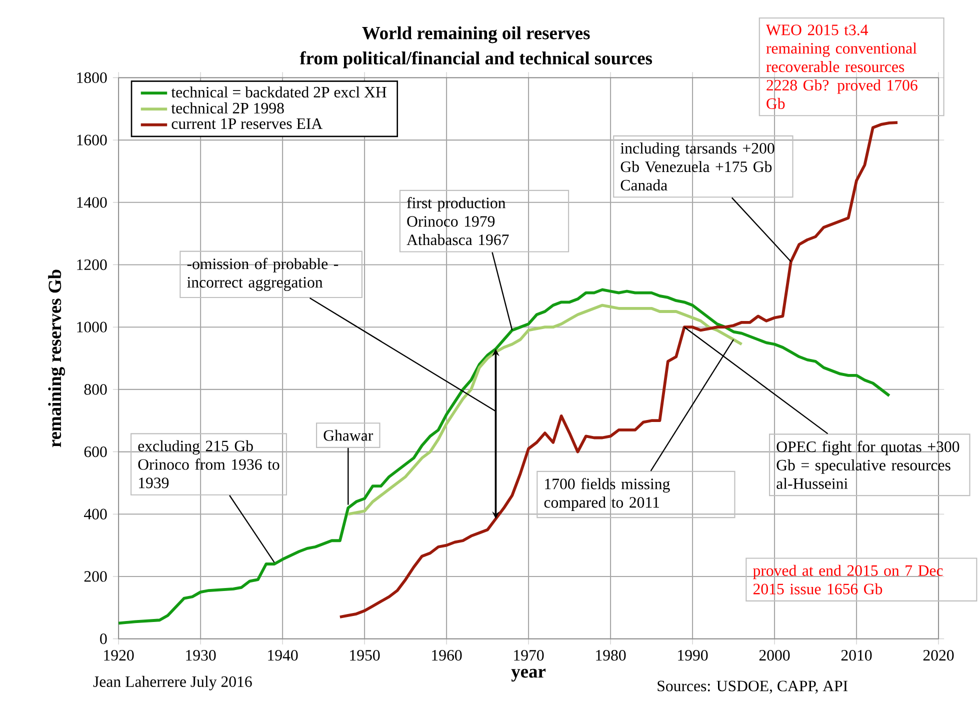 Image resolution: width=980 pixels, height=701 pixels. Describe the element at coordinates (529, 655) in the screenshot. I see `x-tick-label: 1970` at that location.